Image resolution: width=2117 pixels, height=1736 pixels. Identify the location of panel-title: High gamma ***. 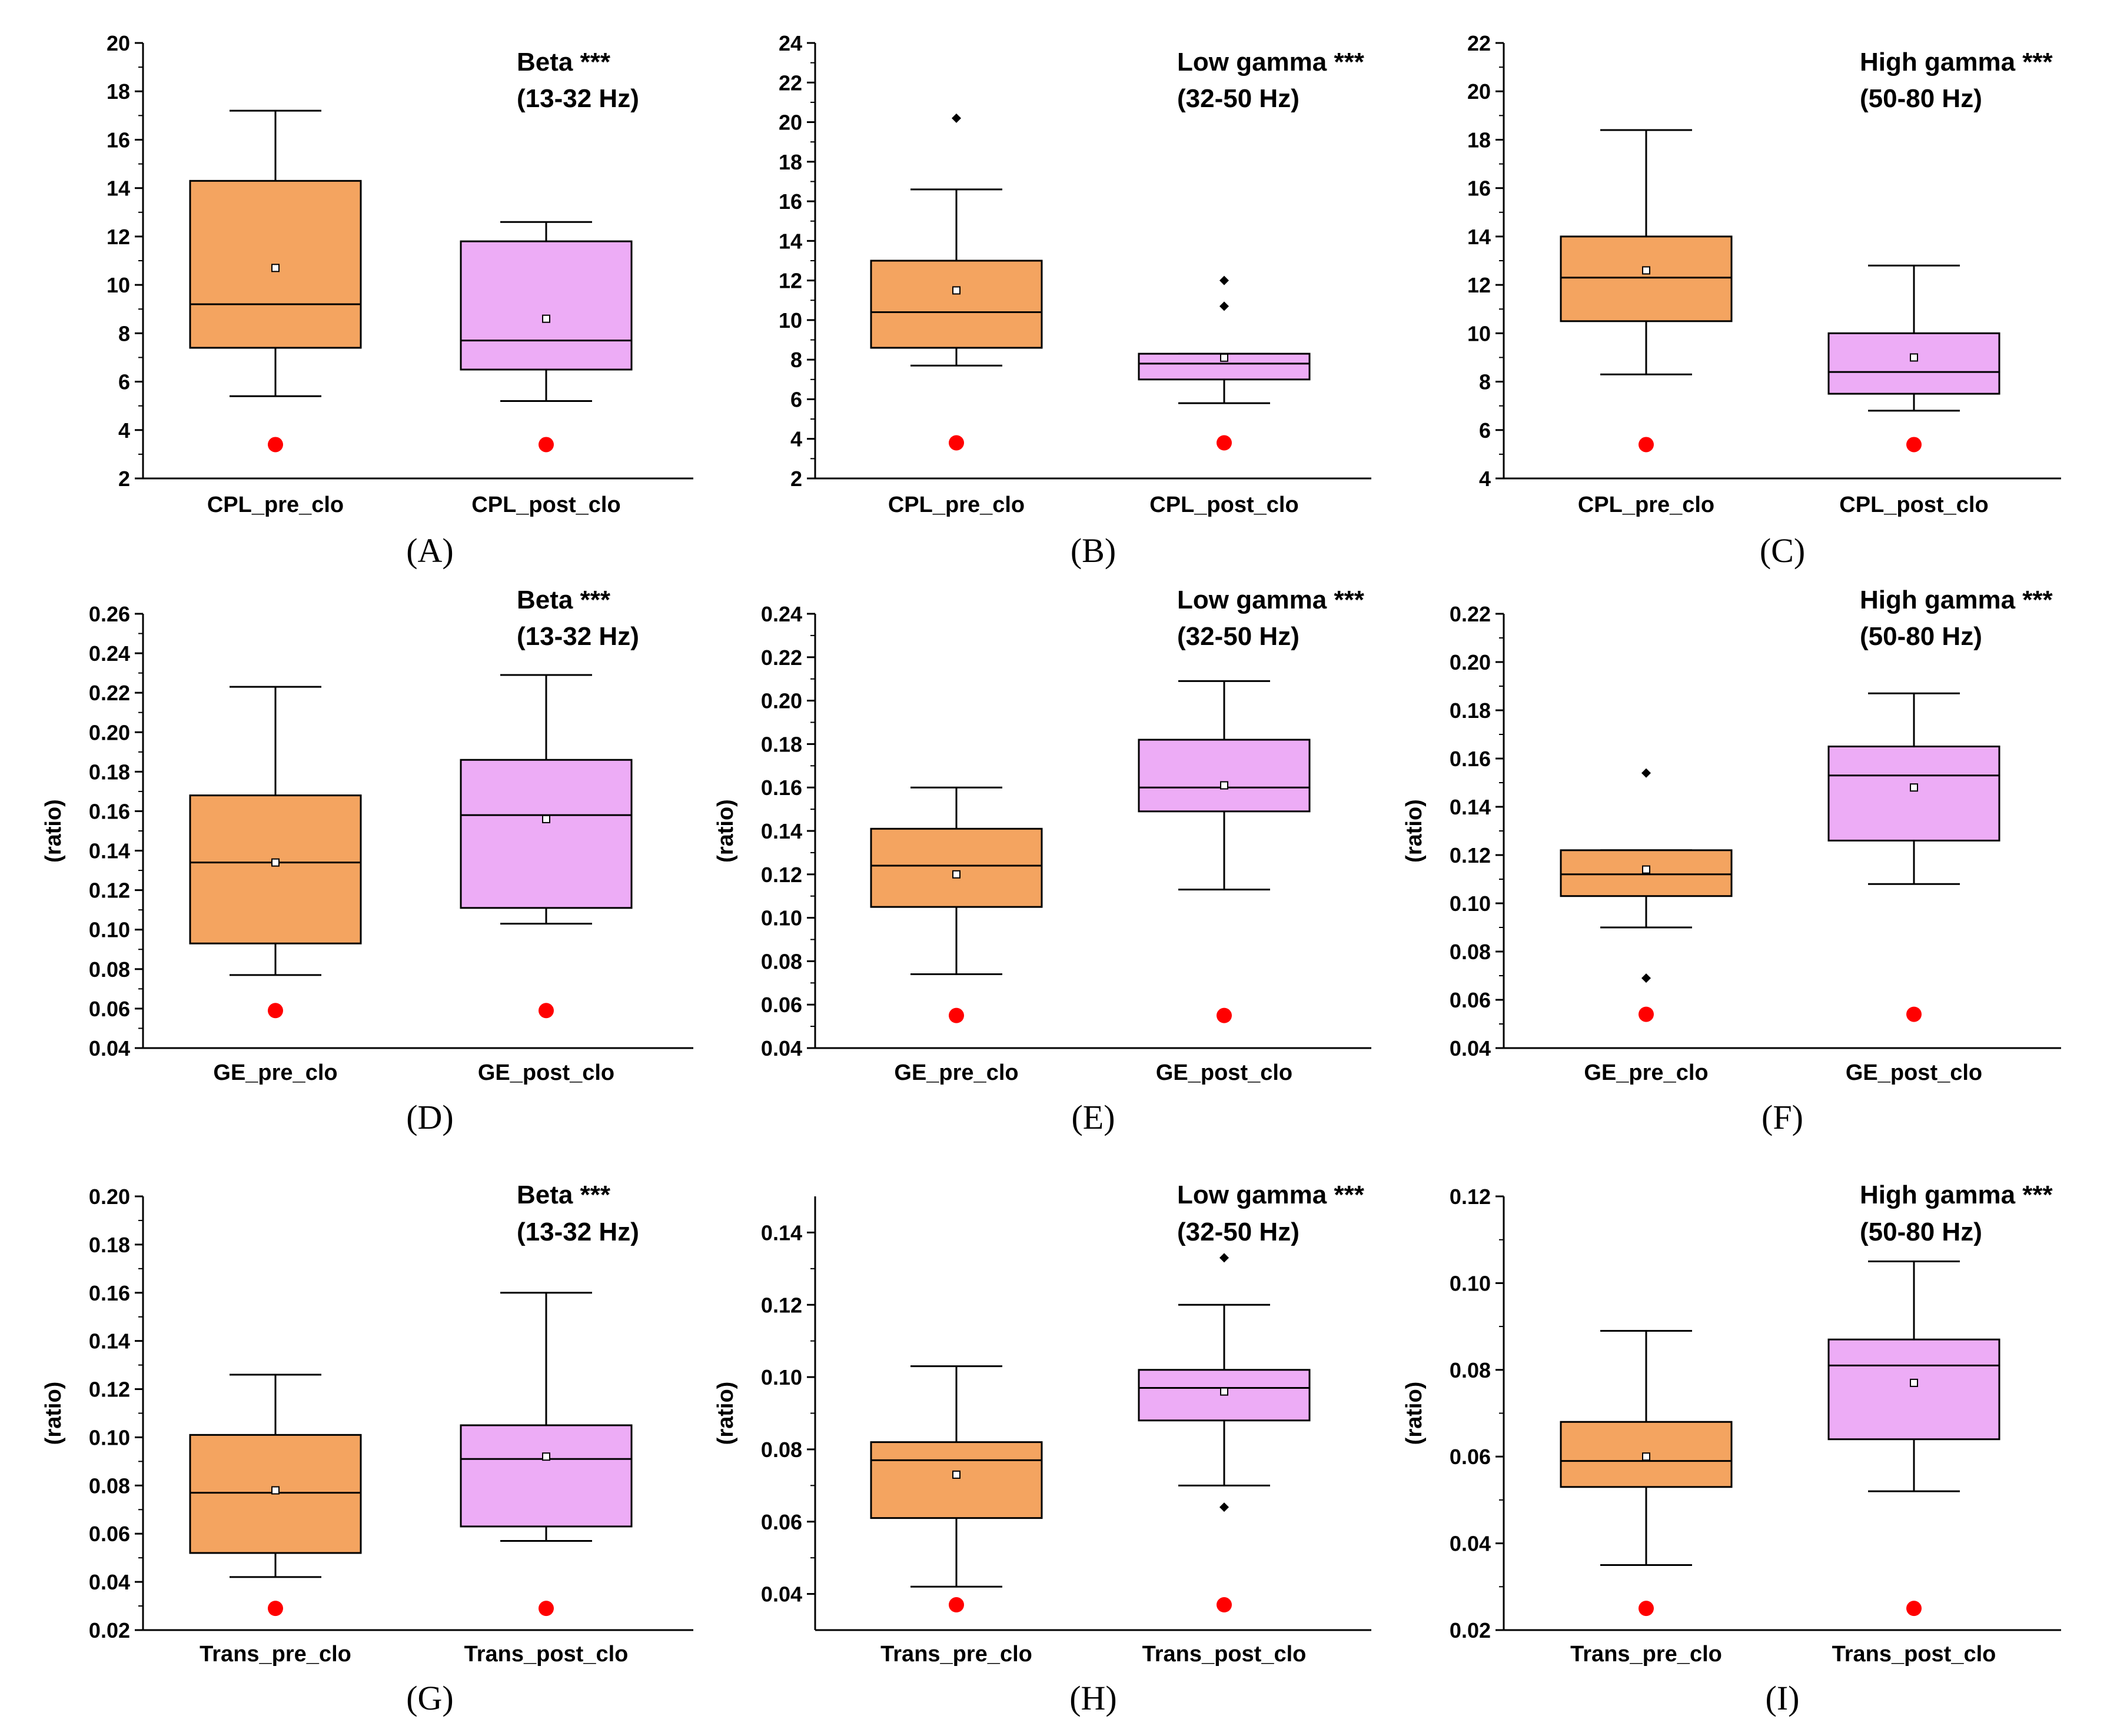
(1956, 1195).